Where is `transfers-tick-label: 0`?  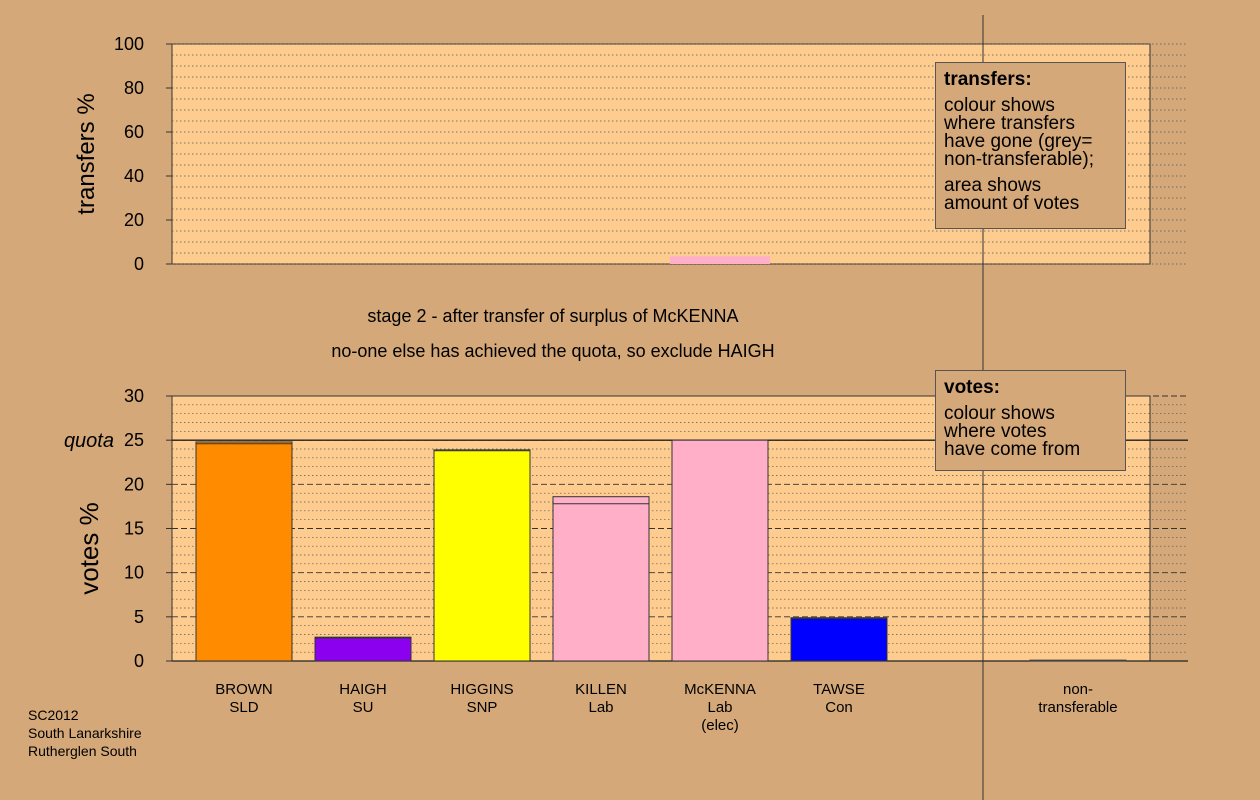 transfers-tick-label: 0 is located at coordinates (139, 264).